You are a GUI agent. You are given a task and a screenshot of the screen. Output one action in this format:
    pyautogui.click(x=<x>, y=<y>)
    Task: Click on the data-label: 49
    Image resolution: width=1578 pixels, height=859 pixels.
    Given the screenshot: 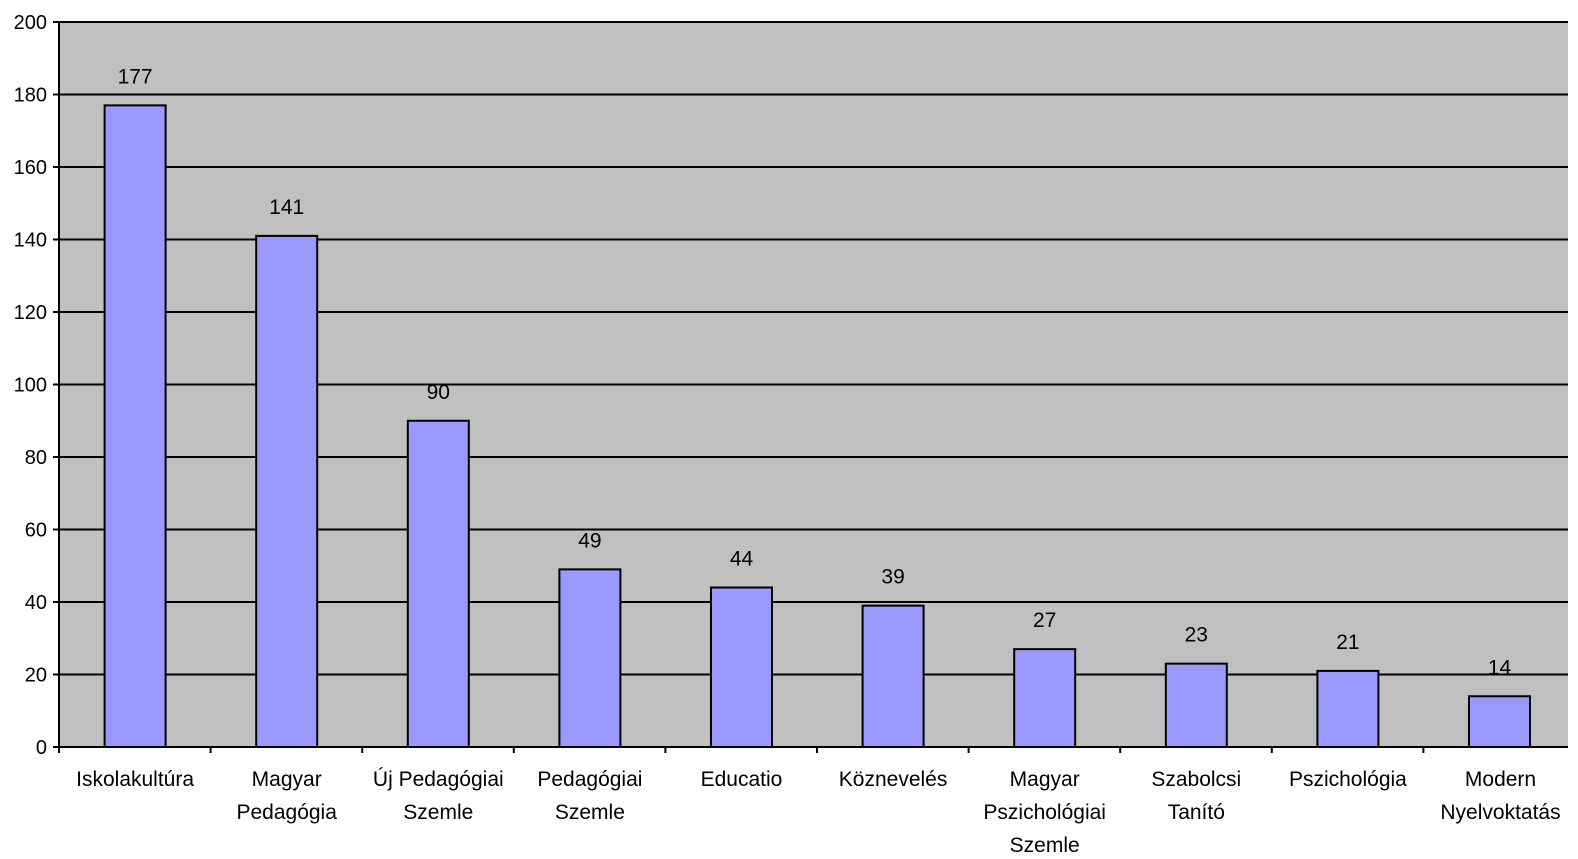 What is the action you would take?
    pyautogui.click(x=589, y=540)
    